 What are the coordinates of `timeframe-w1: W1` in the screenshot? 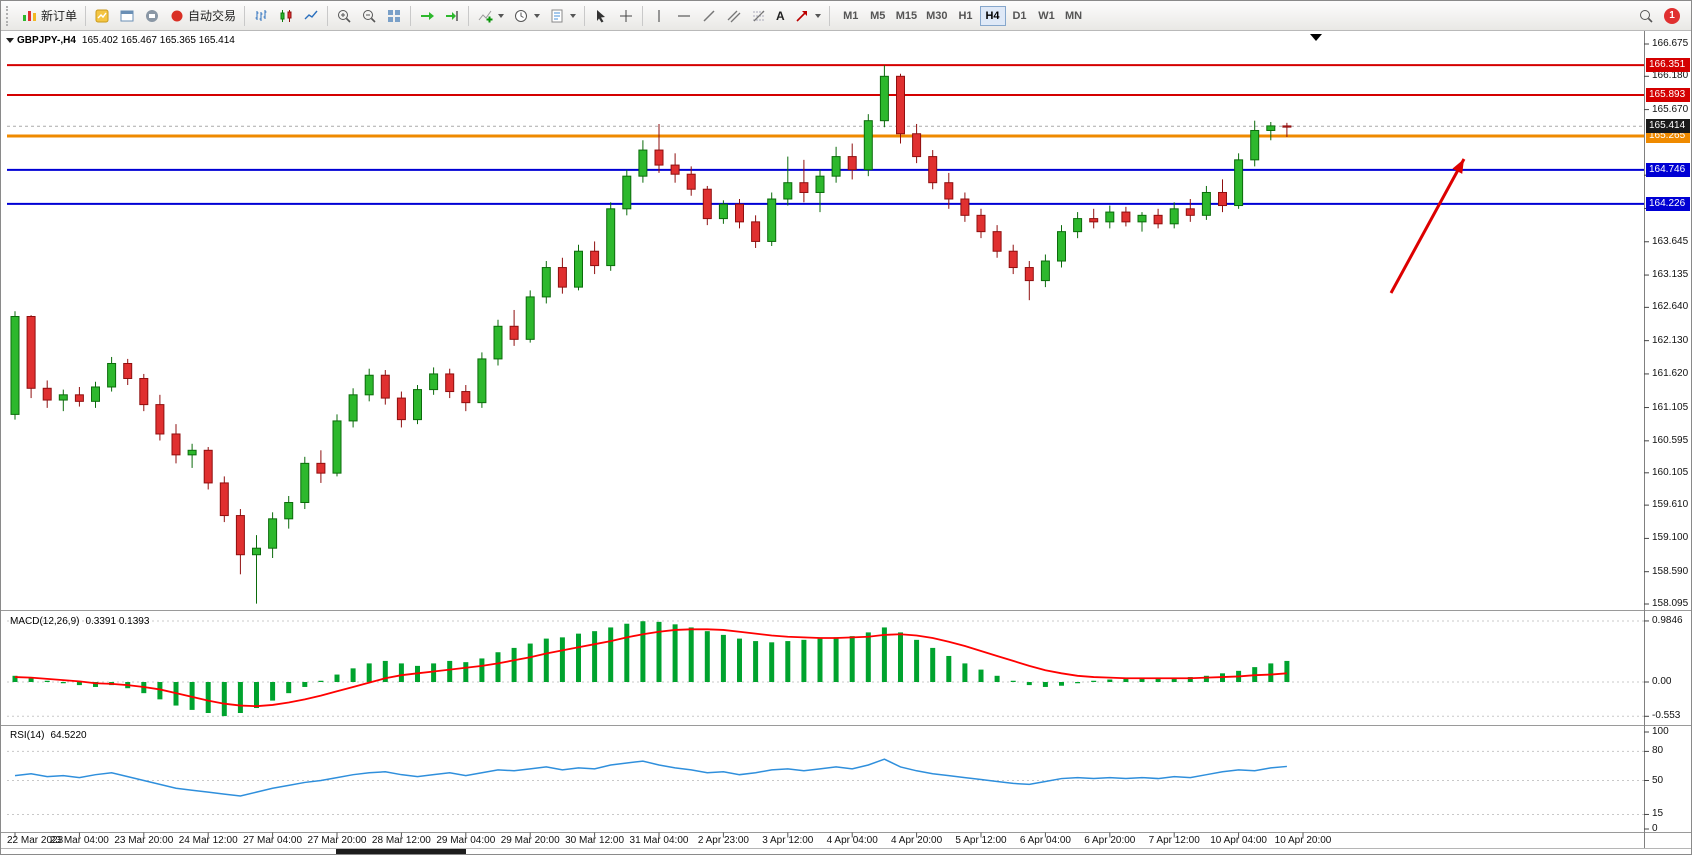 It's located at (1047, 16).